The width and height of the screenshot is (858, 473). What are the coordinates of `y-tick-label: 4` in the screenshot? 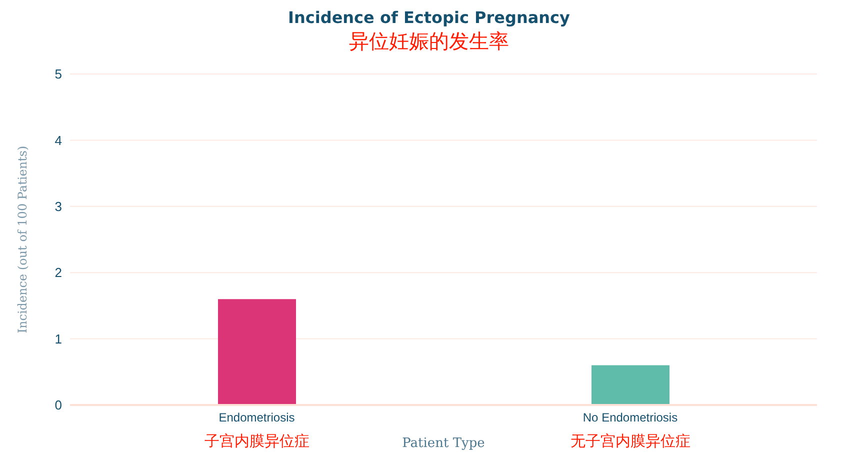 It's located at (58, 140).